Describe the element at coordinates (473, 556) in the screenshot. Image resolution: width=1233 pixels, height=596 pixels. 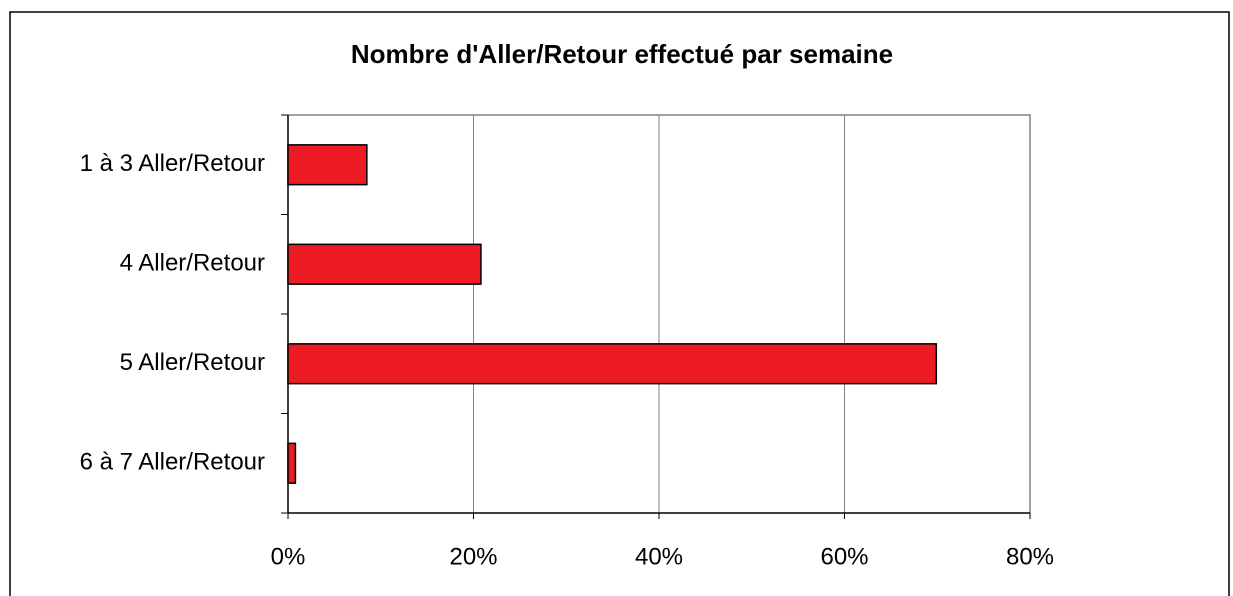
I see `x-tick-label: 20%` at that location.